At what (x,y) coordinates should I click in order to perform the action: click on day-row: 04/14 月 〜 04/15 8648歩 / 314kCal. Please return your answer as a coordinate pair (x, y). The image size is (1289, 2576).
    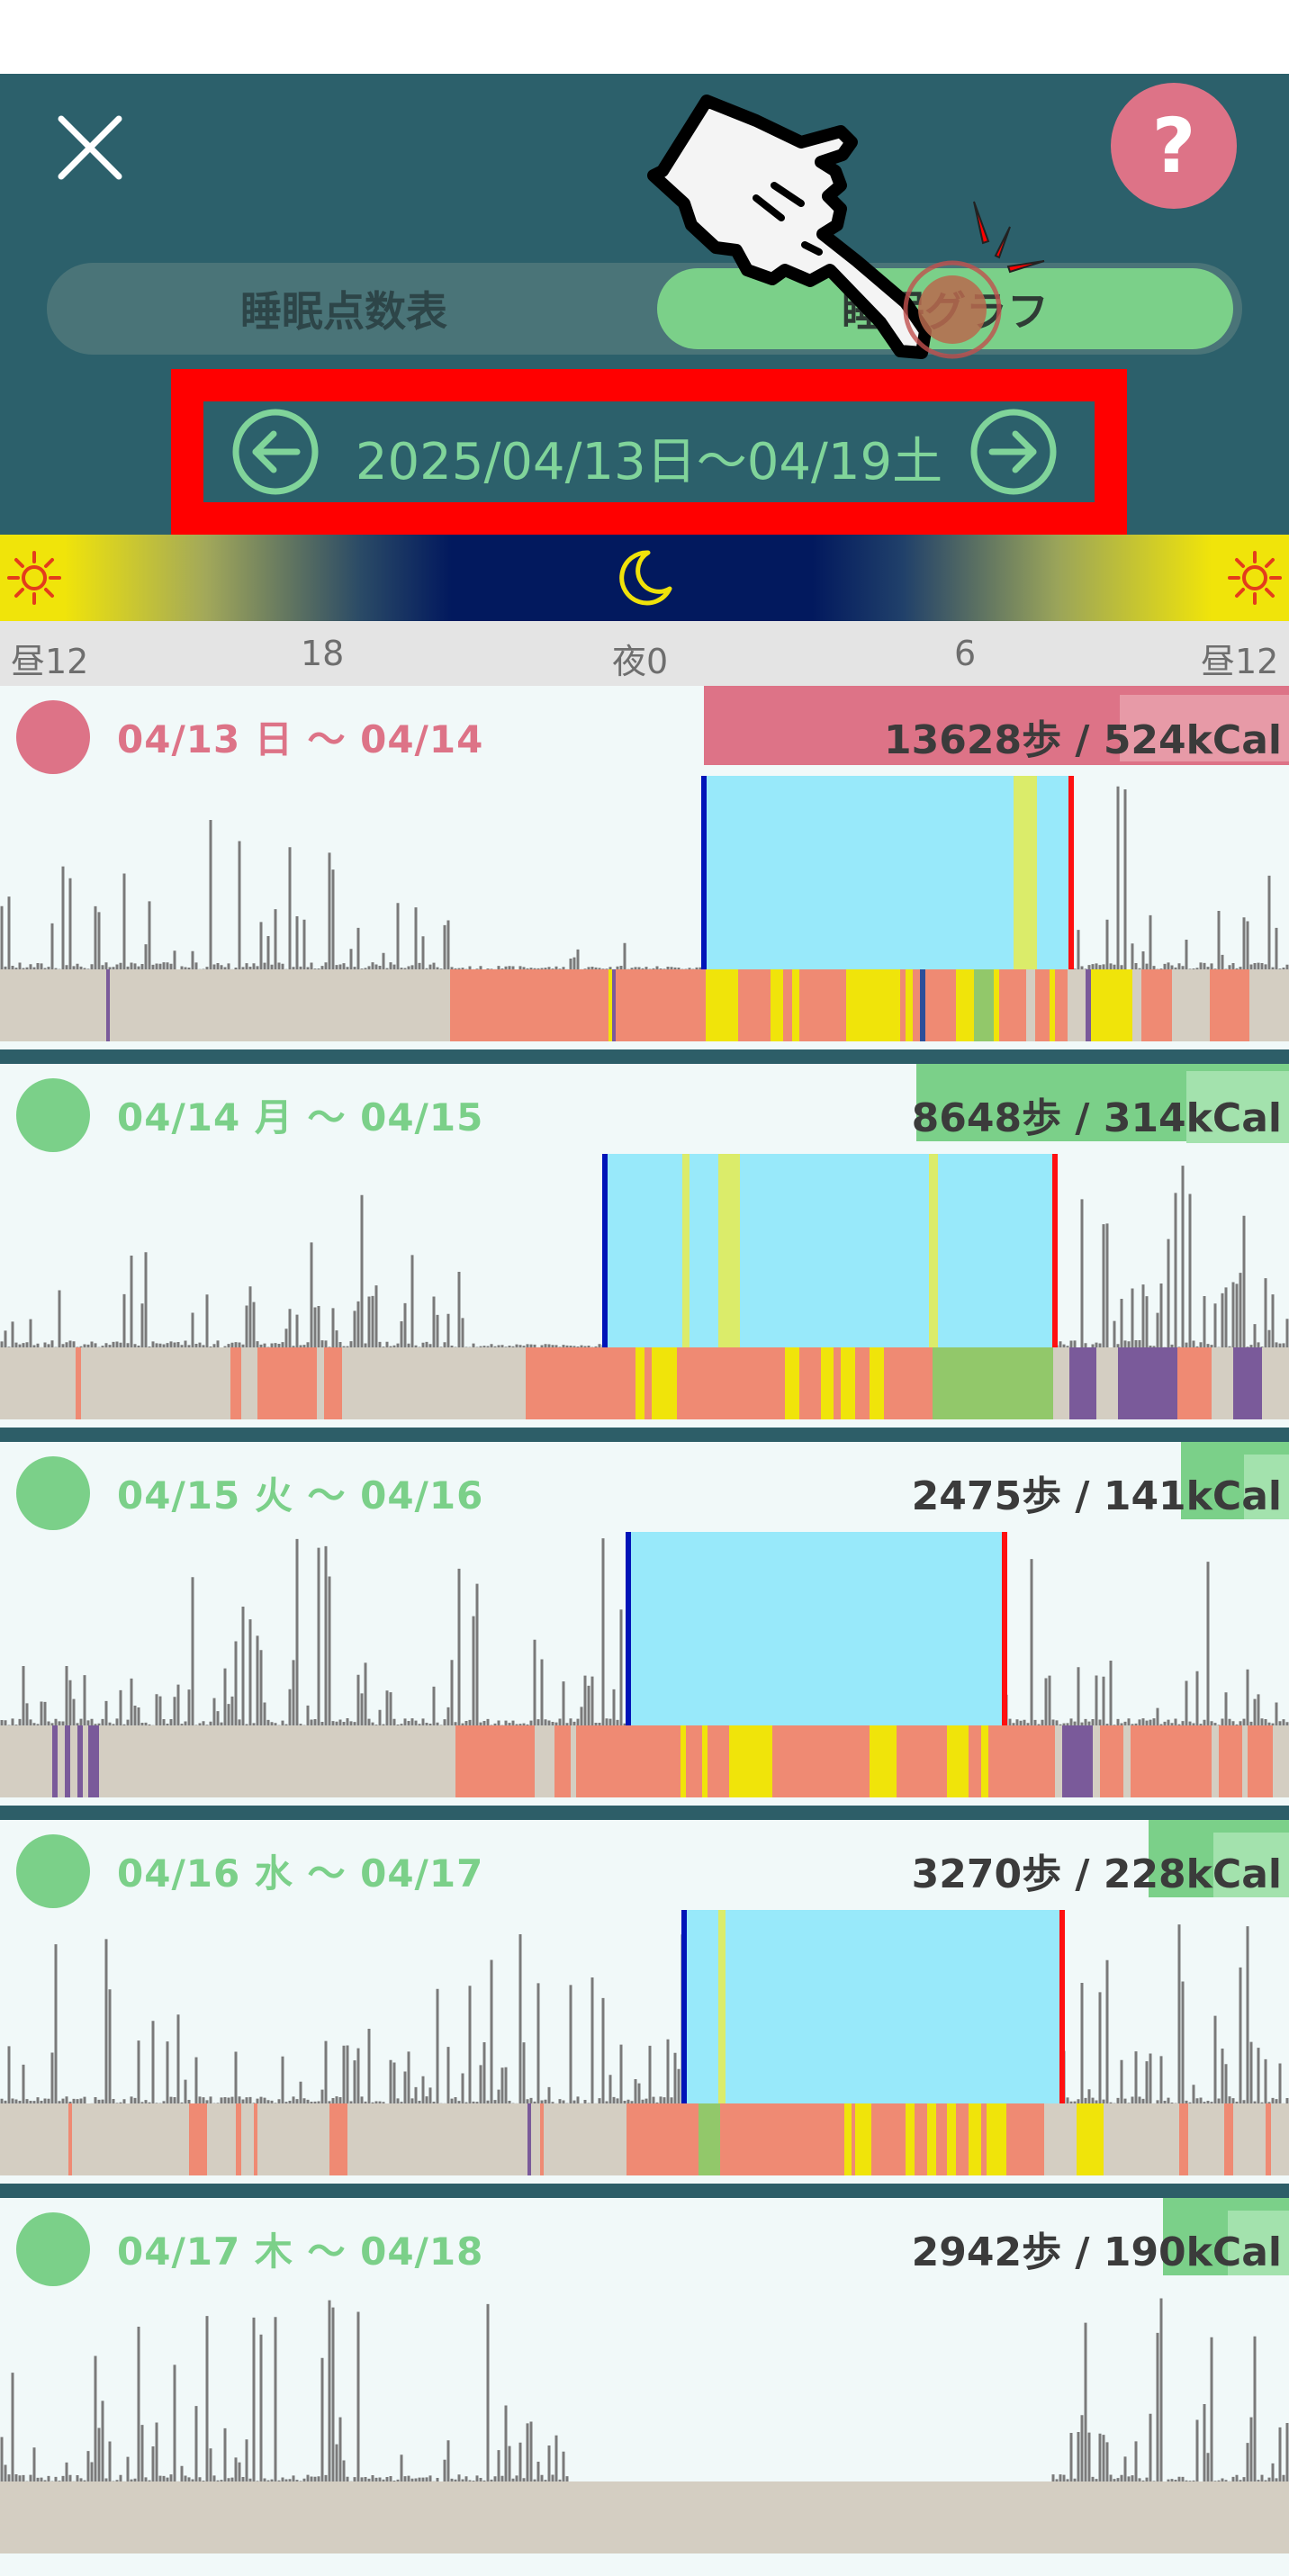
    Looking at the image, I should click on (644, 1253).